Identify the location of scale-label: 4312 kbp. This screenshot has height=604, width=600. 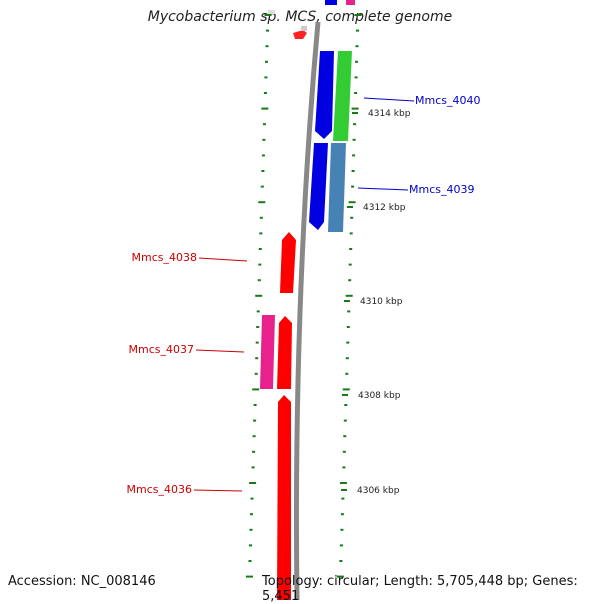
(384, 208).